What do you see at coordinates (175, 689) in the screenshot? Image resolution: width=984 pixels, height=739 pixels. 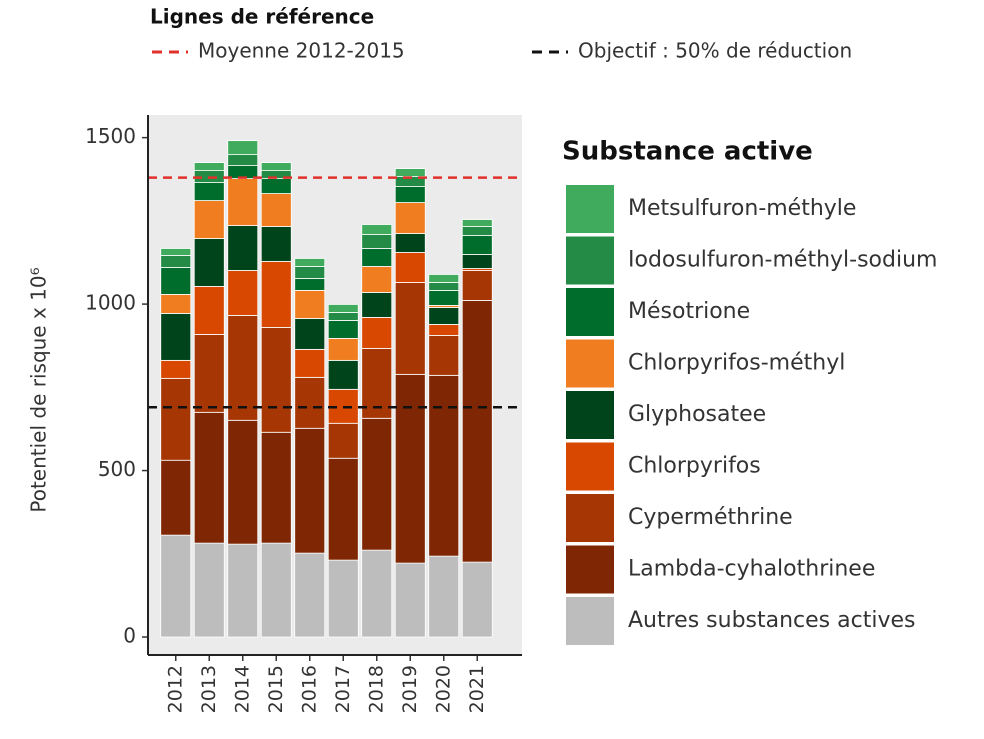 I see `x-tick-label: 2012` at bounding box center [175, 689].